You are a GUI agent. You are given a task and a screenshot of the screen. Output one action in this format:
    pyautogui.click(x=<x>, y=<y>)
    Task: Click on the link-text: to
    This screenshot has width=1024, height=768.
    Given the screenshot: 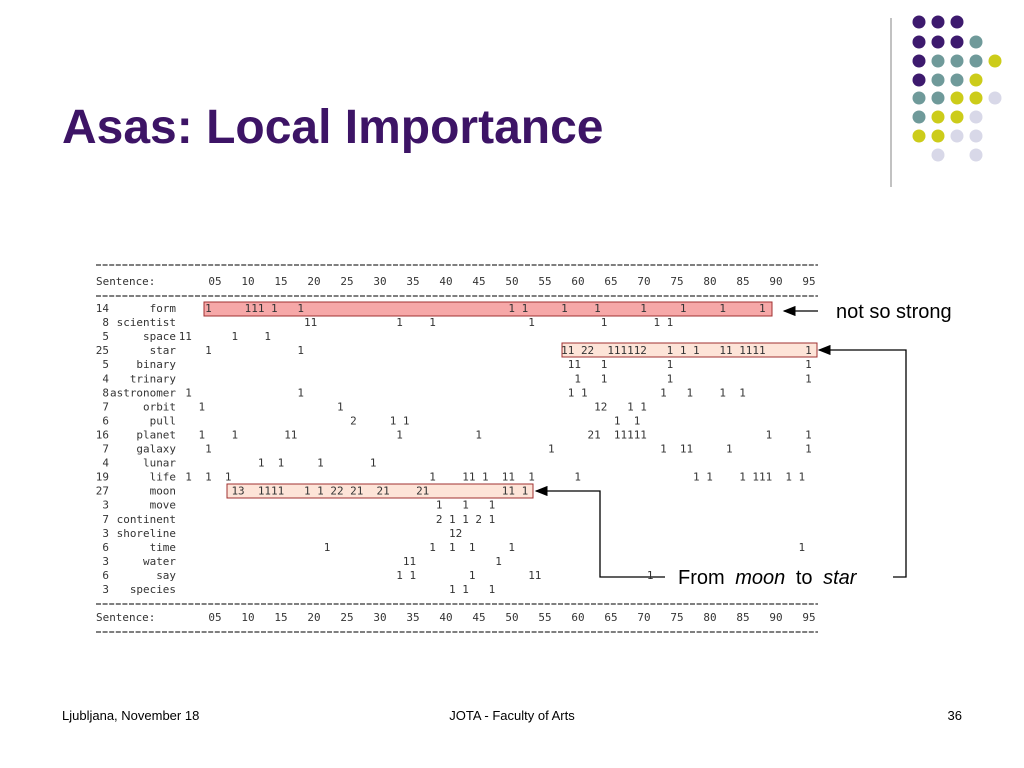 What is the action you would take?
    pyautogui.click(x=804, y=578)
    